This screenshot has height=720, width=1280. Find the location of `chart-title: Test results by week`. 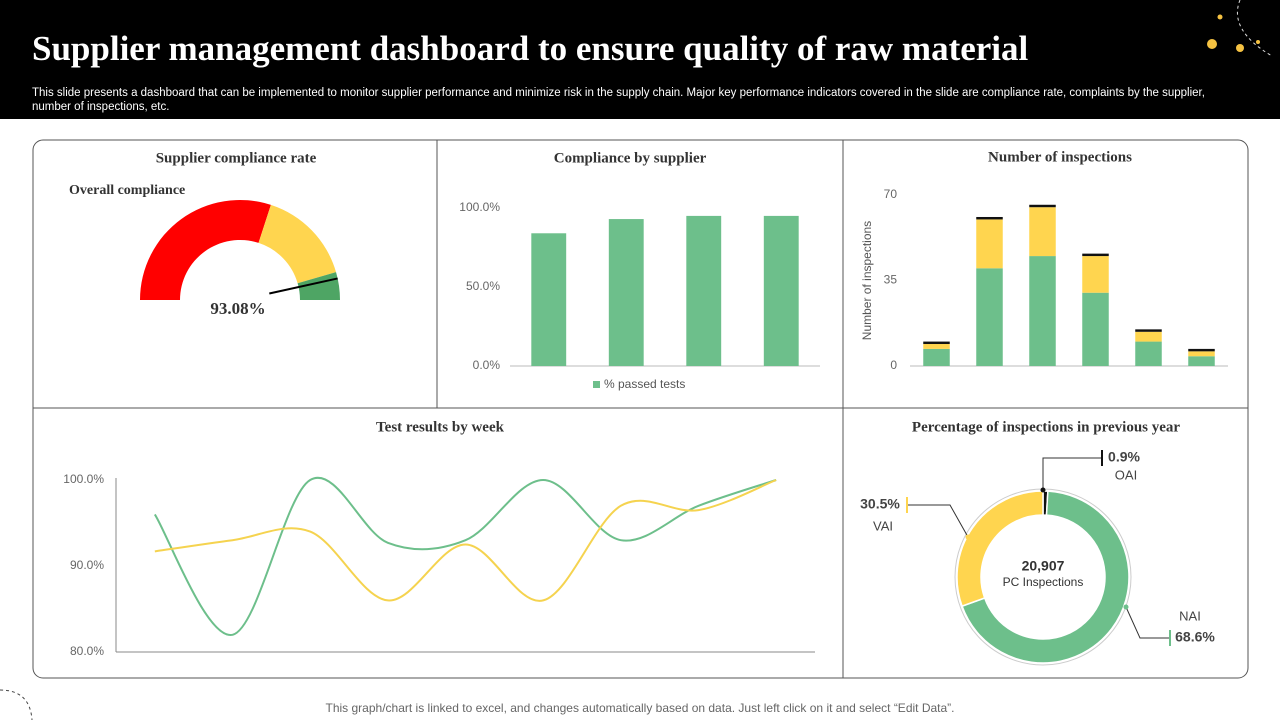

chart-title: Test results by week is located at coordinates (440, 427).